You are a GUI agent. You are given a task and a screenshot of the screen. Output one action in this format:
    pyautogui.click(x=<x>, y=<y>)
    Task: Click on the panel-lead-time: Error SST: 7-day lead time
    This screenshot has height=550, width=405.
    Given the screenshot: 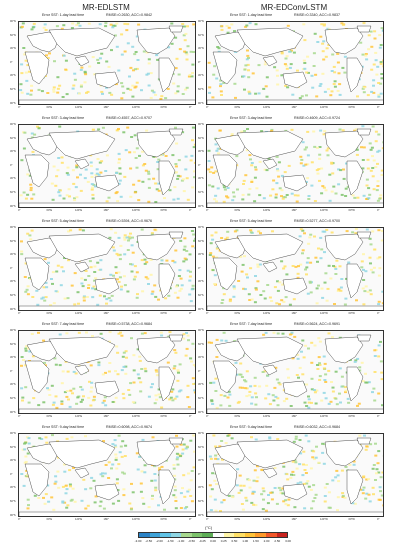 What is the action you would take?
    pyautogui.click(x=251, y=324)
    